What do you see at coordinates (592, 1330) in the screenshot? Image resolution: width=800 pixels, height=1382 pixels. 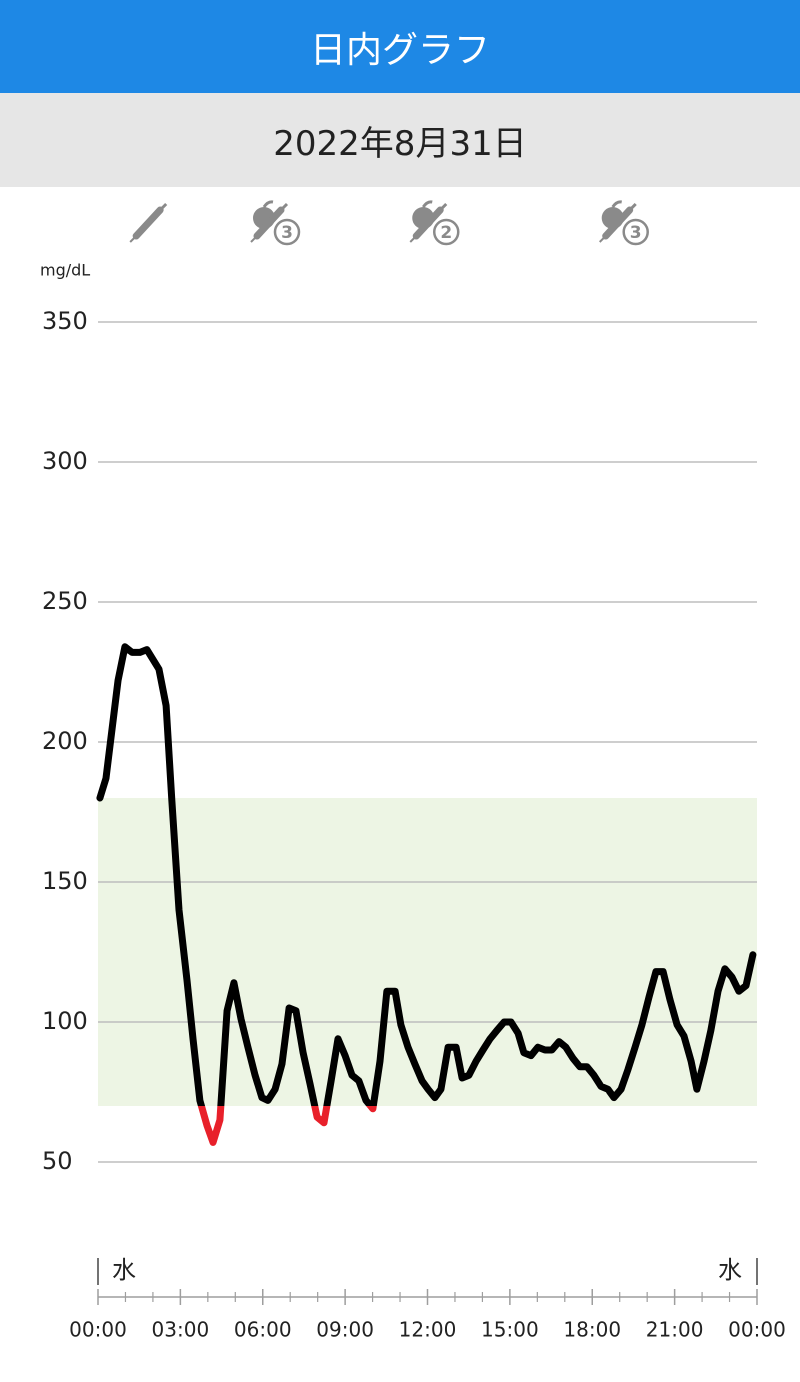 I see `x-tick-label: 18:00` at bounding box center [592, 1330].